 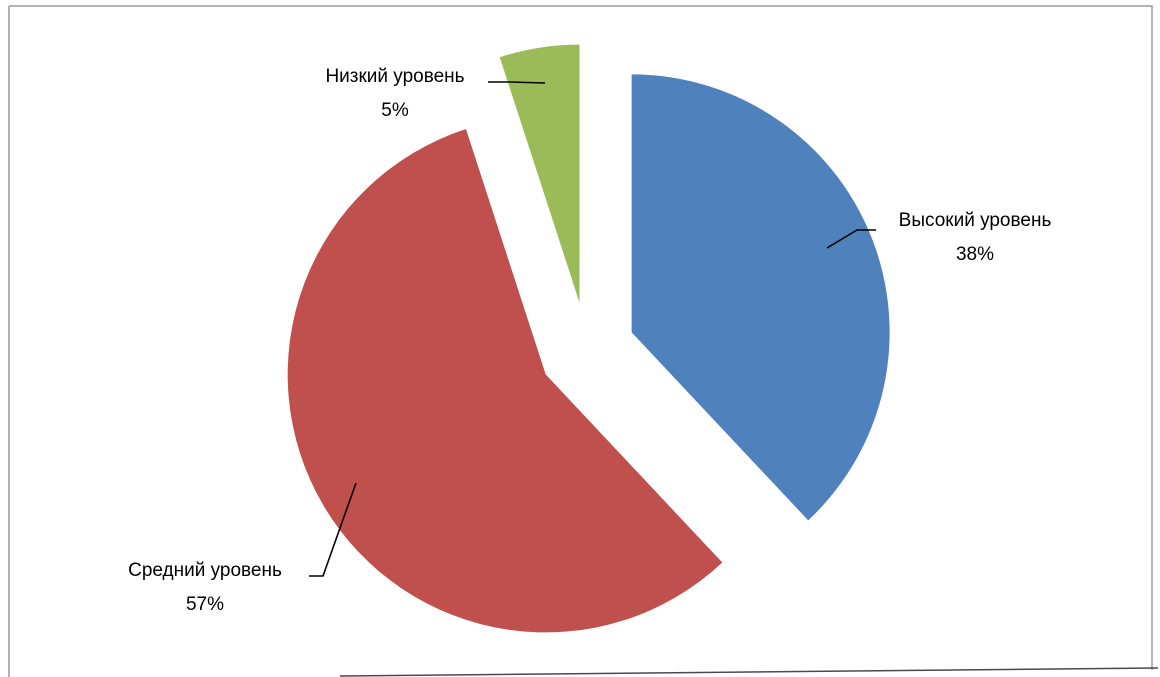 I want to click on leader-line-medium, so click(x=333, y=529).